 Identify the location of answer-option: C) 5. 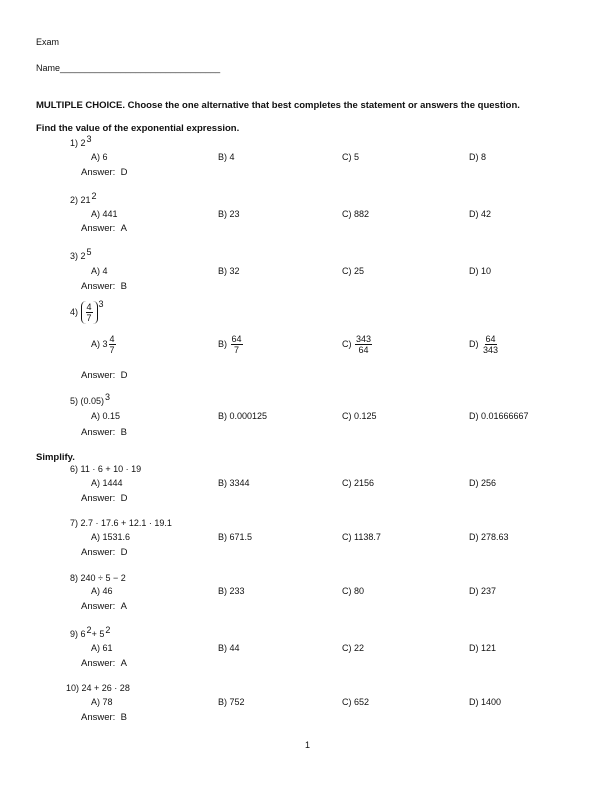
(350, 157).